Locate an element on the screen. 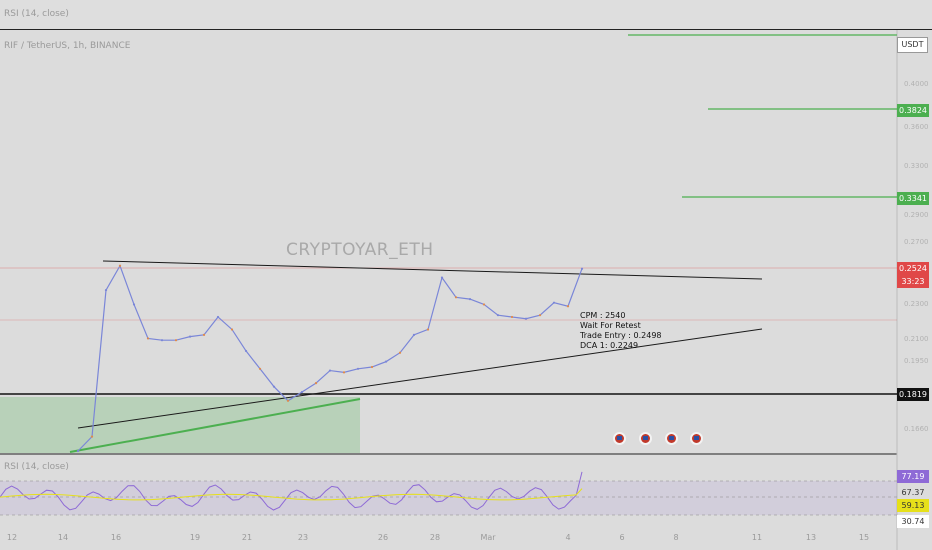  time-tick: 11 is located at coordinates (757, 537).